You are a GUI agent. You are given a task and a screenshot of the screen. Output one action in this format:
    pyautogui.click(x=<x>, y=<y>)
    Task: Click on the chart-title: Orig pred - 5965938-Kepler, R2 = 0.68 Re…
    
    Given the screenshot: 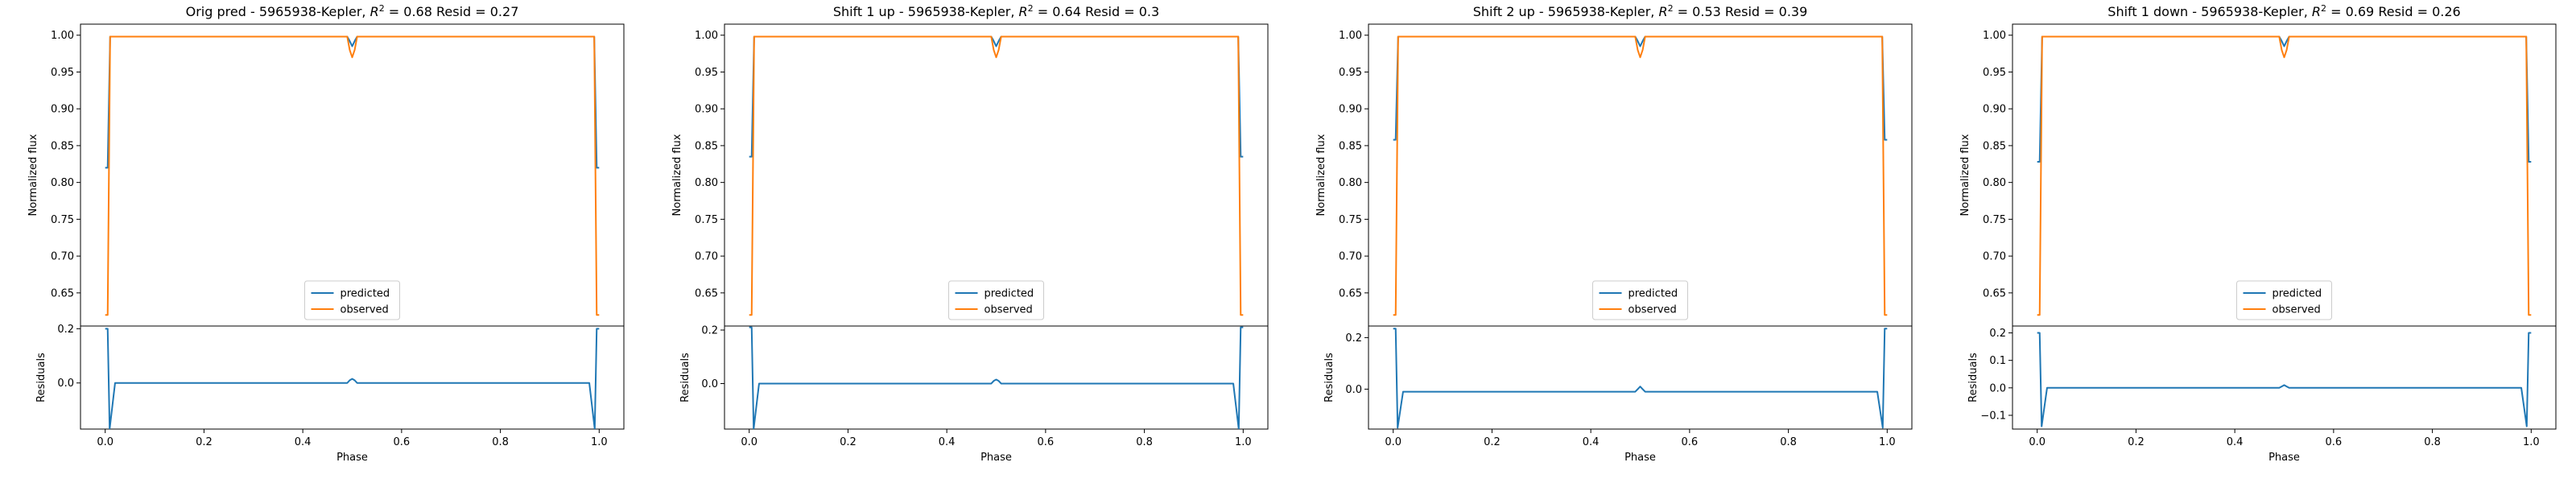 What is the action you would take?
    pyautogui.click(x=352, y=11)
    